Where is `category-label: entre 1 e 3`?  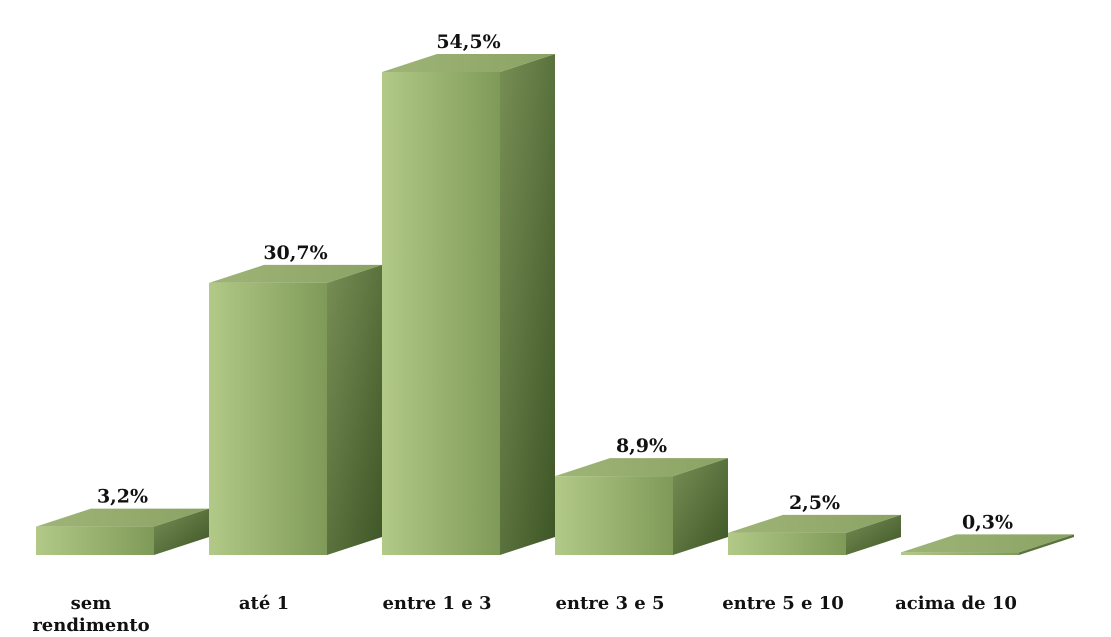 category-label: entre 1 e 3 is located at coordinates (436, 603).